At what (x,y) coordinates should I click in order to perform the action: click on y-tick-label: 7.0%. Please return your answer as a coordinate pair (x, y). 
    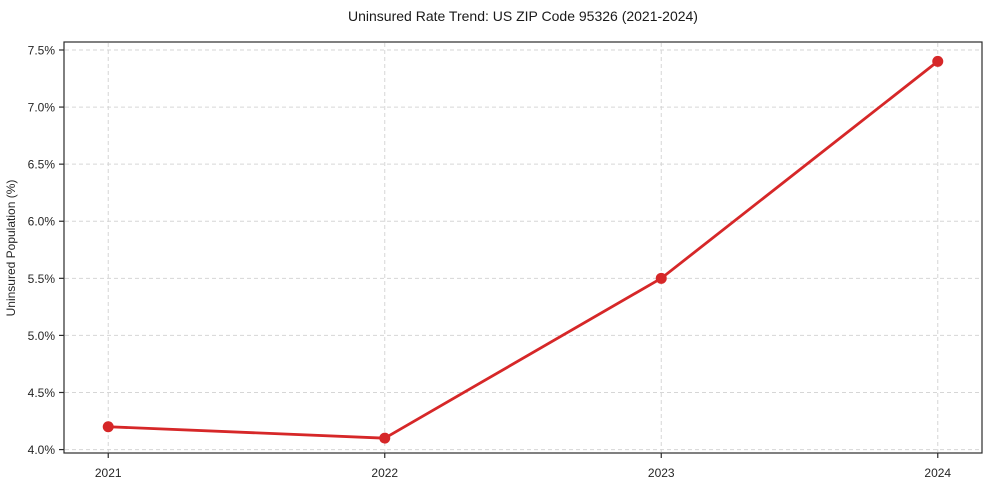
    Looking at the image, I should click on (42, 108).